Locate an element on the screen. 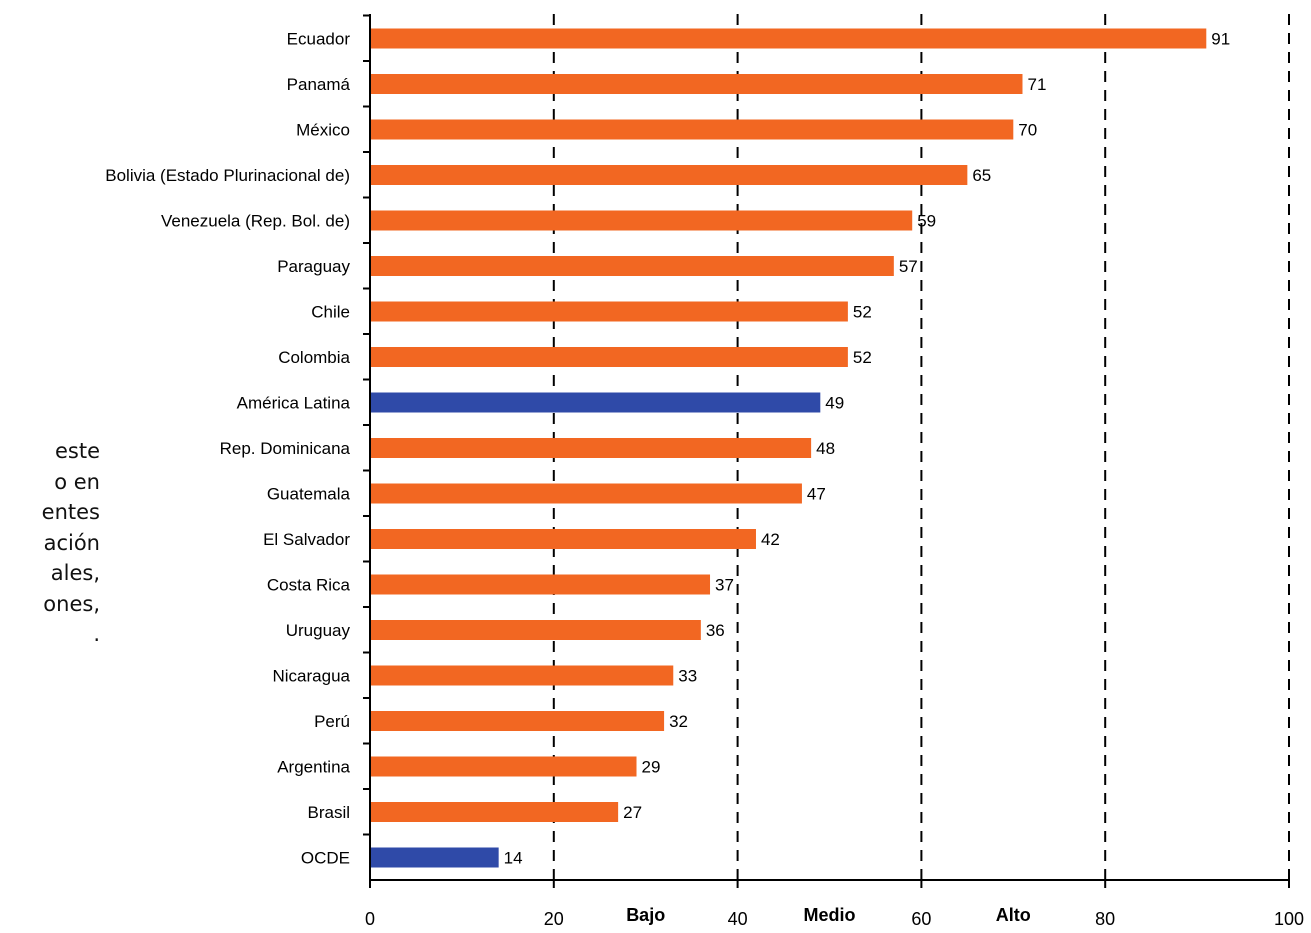 The width and height of the screenshot is (1311, 933). side-text-line: ales, is located at coordinates (75, 573).